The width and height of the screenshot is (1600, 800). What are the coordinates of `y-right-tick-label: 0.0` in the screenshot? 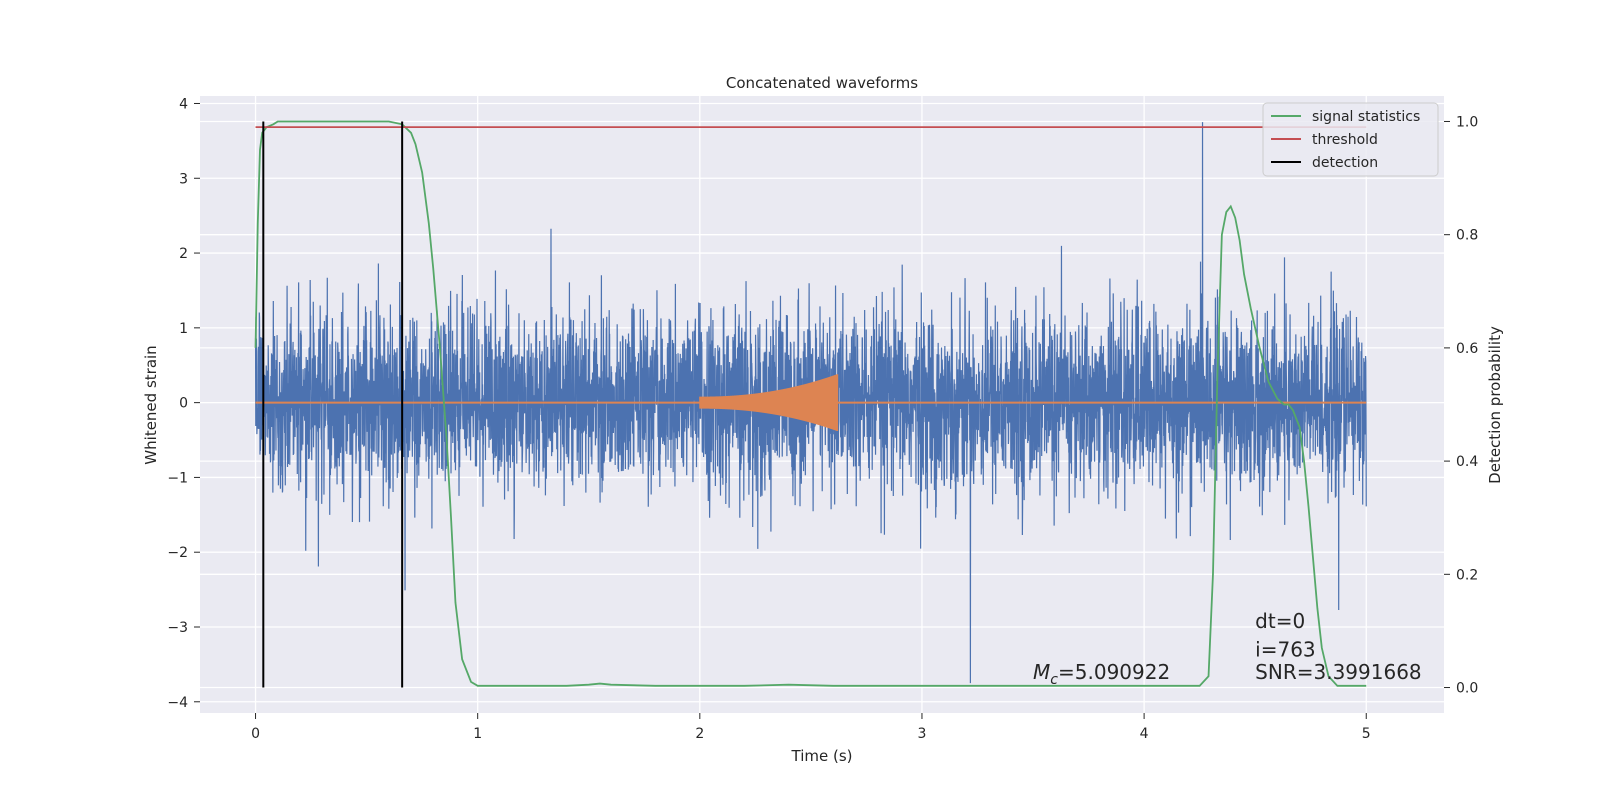 It's located at (1467, 689).